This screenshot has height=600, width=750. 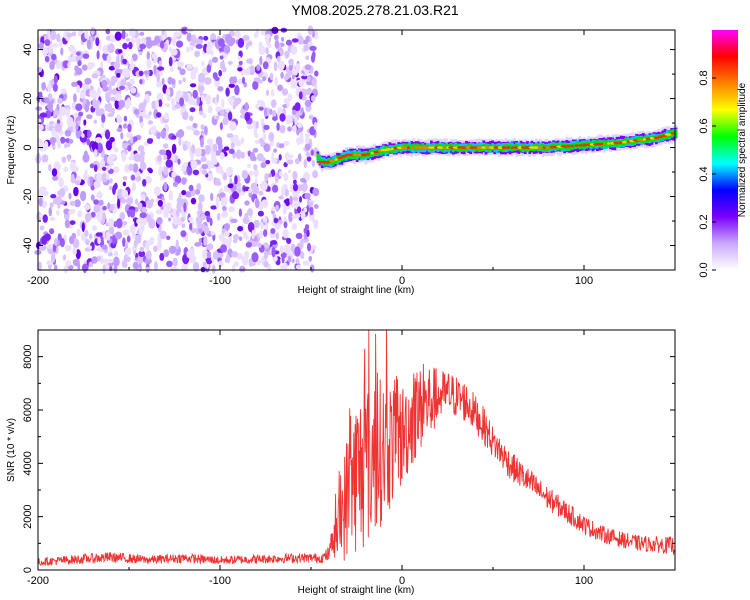 I want to click on x-tick-label: -200, so click(x=38, y=581).